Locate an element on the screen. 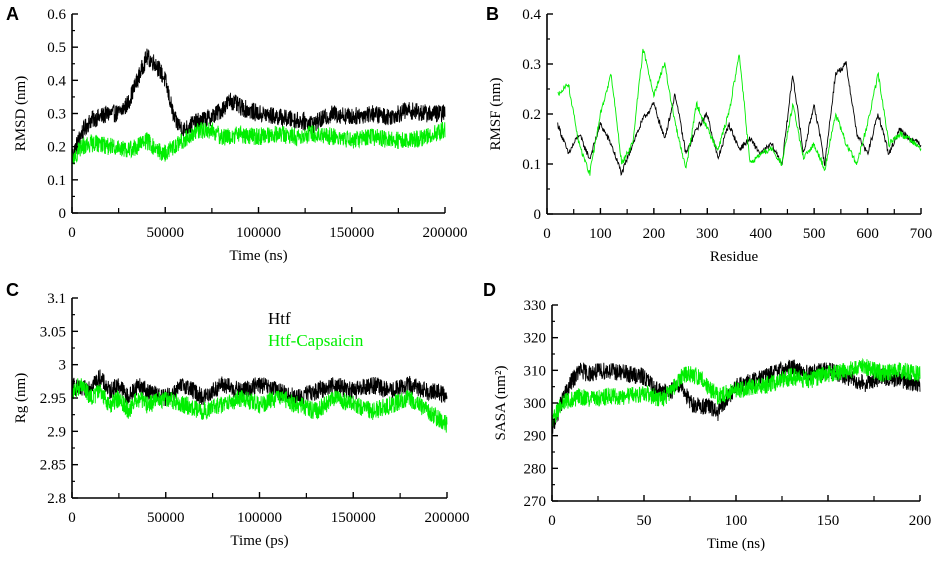 Image resolution: width=941 pixels, height=564 pixels. y-tick-label: 330 is located at coordinates (535, 306).